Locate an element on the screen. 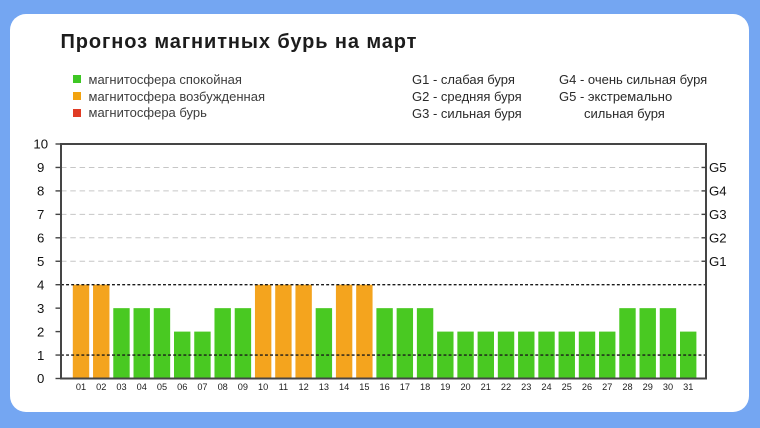 The image size is (760, 428). svg-text: 09 is located at coordinates (243, 387).